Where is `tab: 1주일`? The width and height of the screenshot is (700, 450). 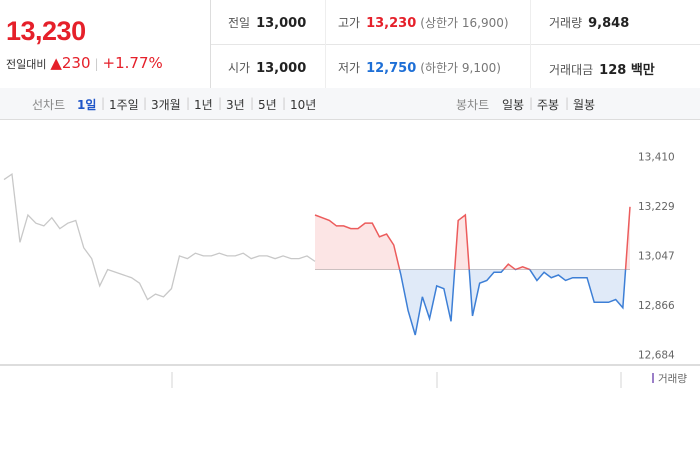 tab: 1주일 is located at coordinates (124, 105).